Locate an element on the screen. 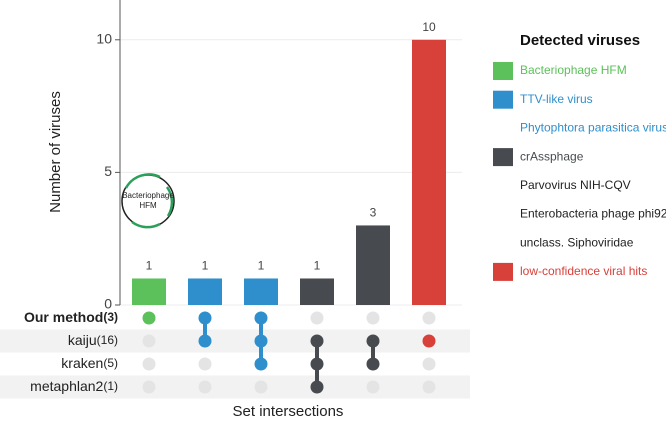  legend-title: Detected viruses is located at coordinates (580, 40).